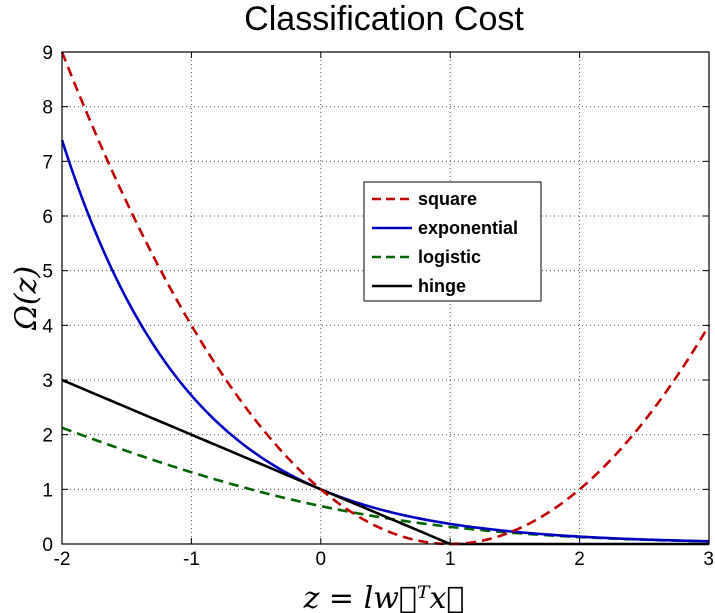 The height and width of the screenshot is (613, 715). What do you see at coordinates (708, 559) in the screenshot?
I see `x-tick-label: 3` at bounding box center [708, 559].